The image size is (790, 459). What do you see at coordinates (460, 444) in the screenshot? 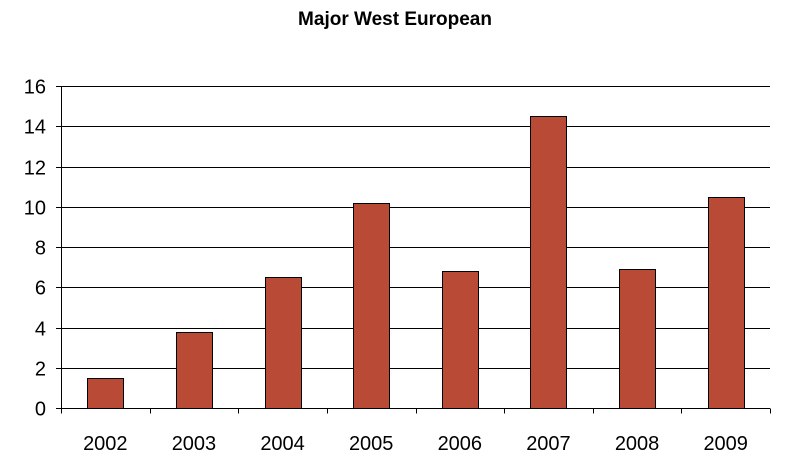
I see `x-tick-label: 2006` at bounding box center [460, 444].